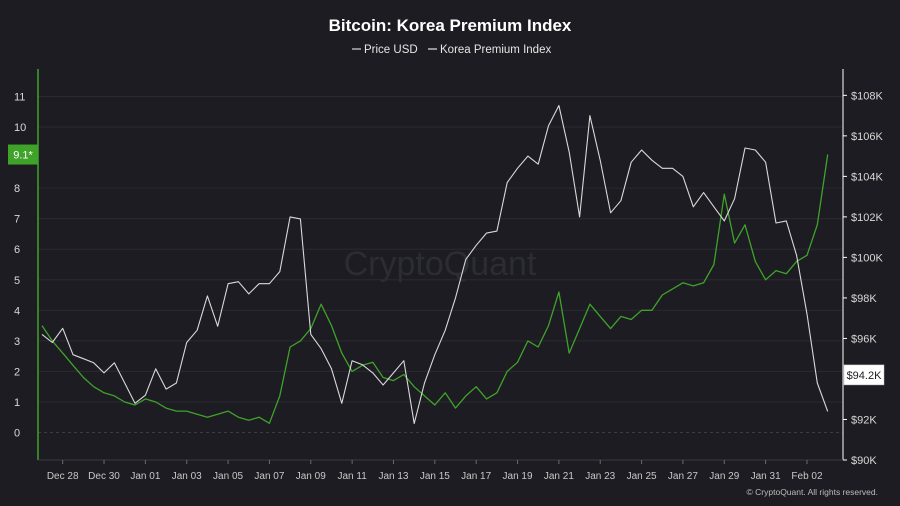 The width and height of the screenshot is (900, 506). I want to click on left-tick-label: 11, so click(19, 97).